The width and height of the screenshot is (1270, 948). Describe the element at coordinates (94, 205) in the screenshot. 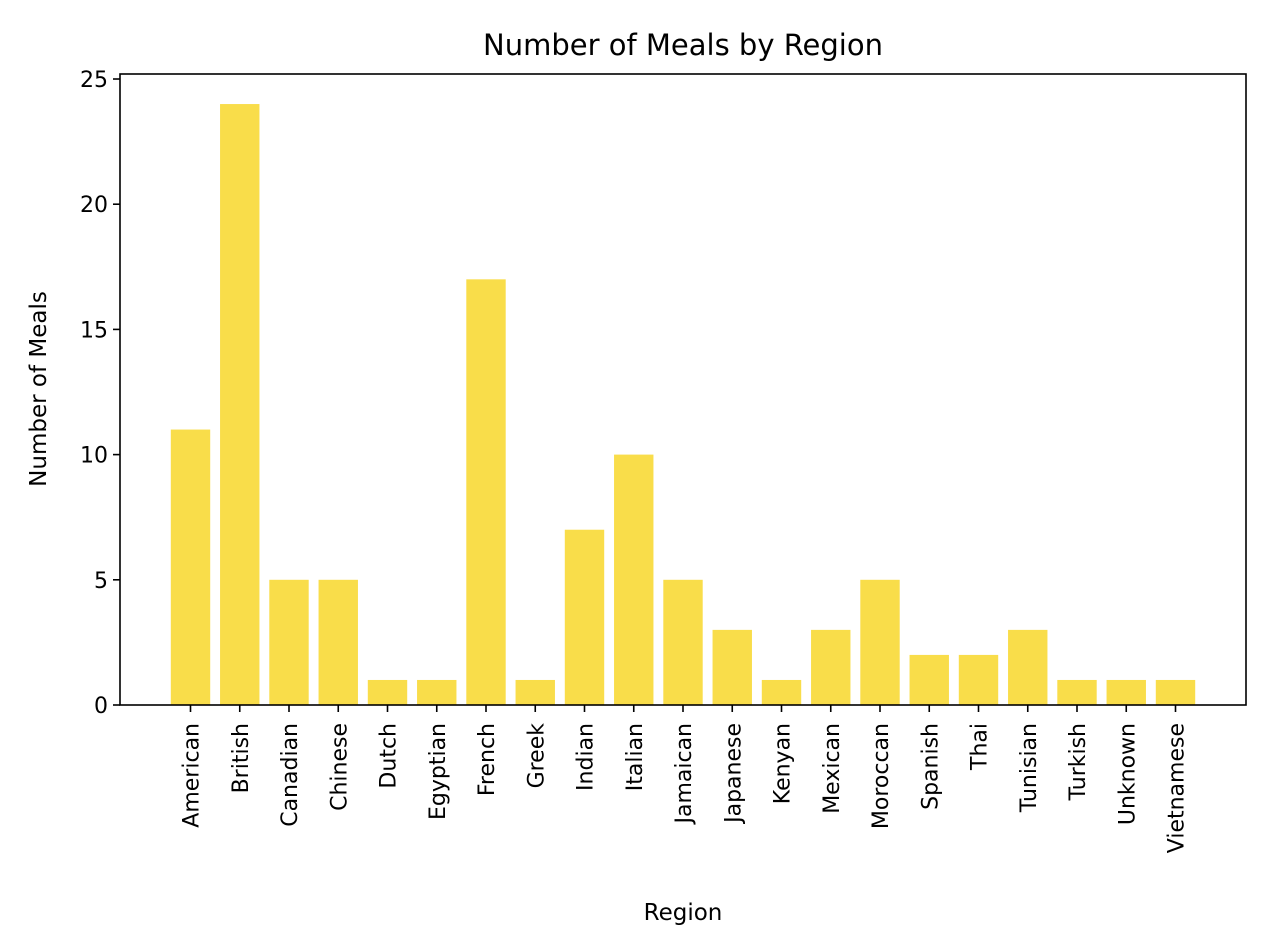

I see `y-tick-label: 20` at that location.